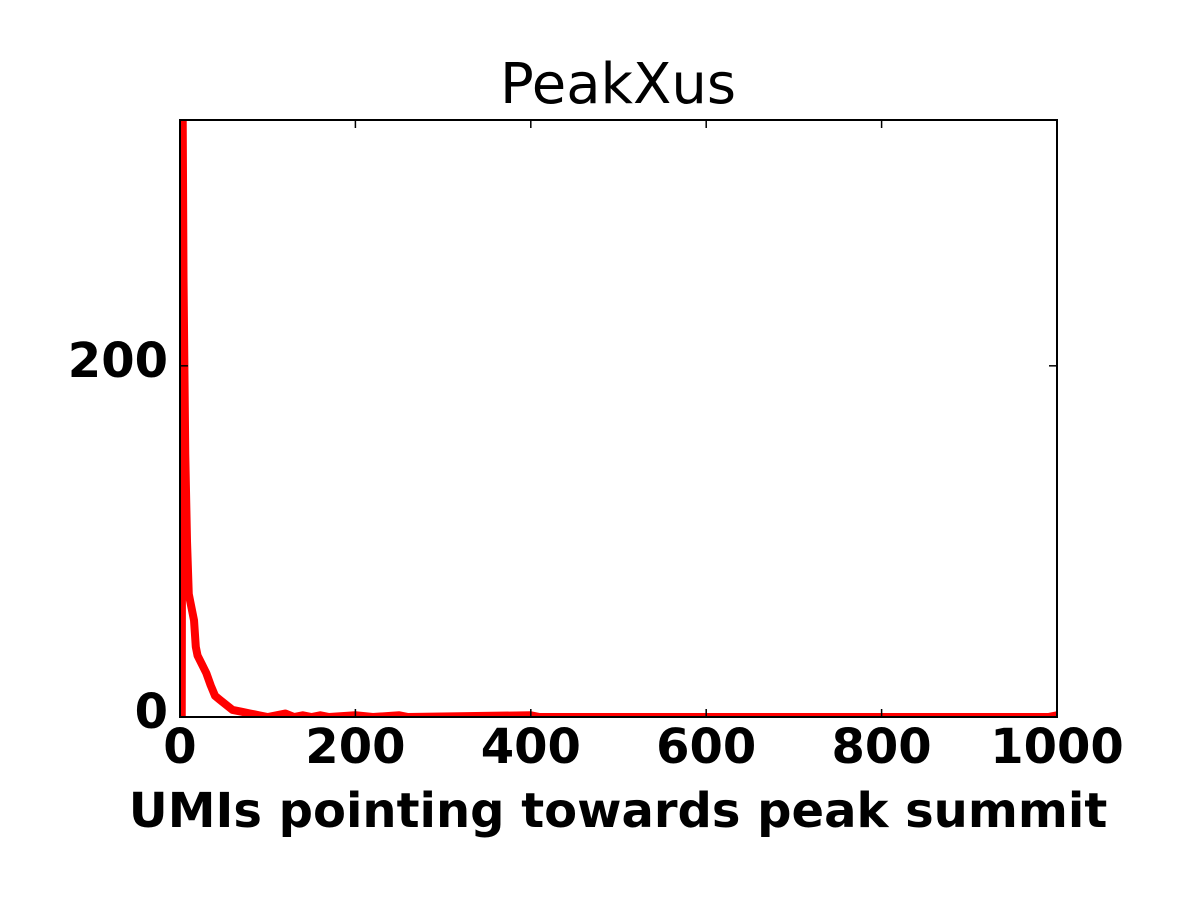 The width and height of the screenshot is (1200, 900). I want to click on y-tick-label: 0, so click(151, 712).